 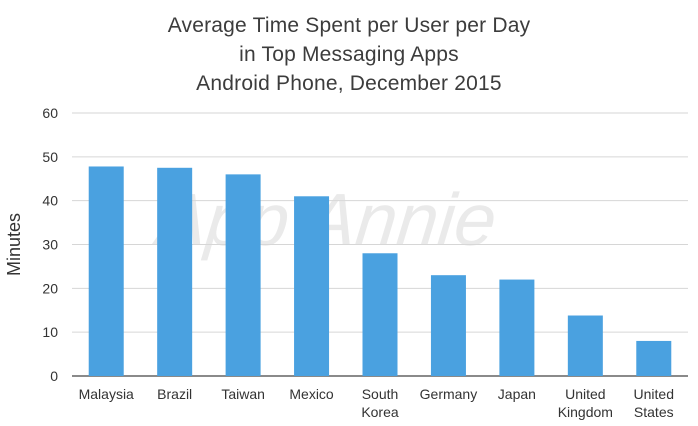 What do you see at coordinates (243, 394) in the screenshot?
I see `x-category-label: Taiwan` at bounding box center [243, 394].